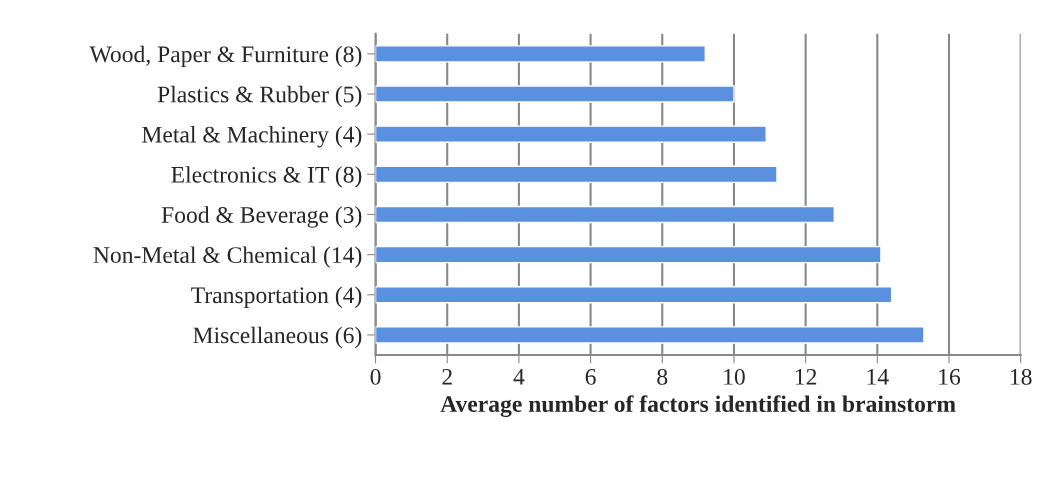  What do you see at coordinates (225, 56) in the screenshot?
I see `y-tick-label: Wood, Paper & Furniture (8)` at bounding box center [225, 56].